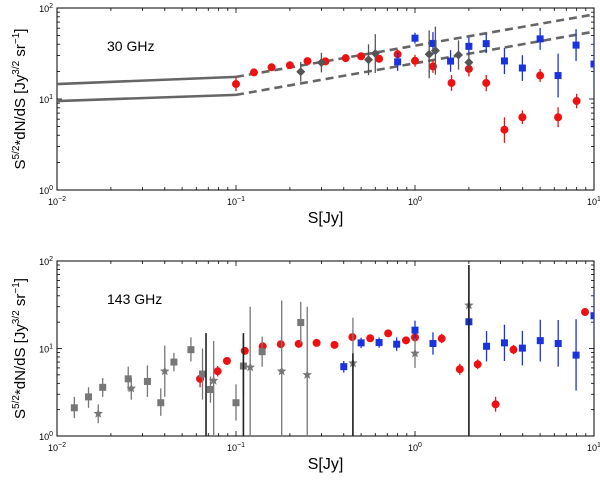 The height and width of the screenshot is (481, 600). I want to click on series-gray-diamonds, so click(385, 54).